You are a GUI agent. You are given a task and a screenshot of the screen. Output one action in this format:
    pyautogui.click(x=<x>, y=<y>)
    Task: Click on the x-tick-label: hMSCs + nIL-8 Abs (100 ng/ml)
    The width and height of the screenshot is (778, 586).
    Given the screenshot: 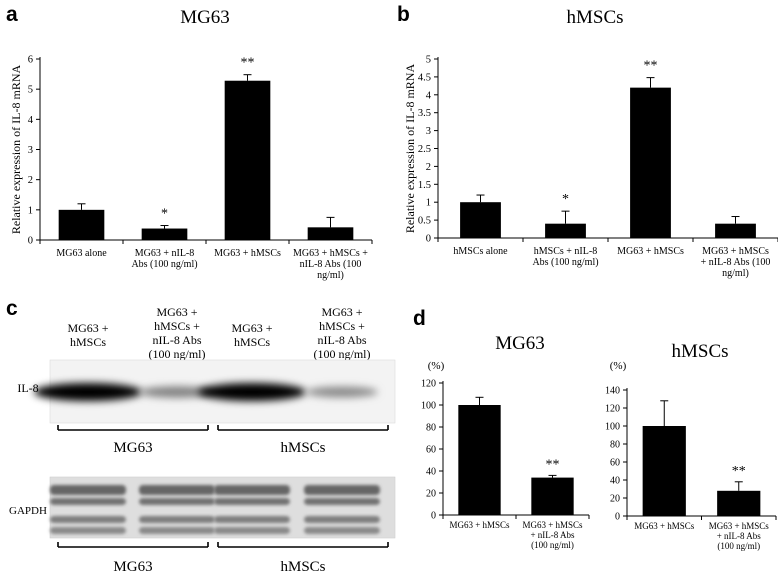 What is the action you would take?
    pyautogui.click(x=565, y=257)
    